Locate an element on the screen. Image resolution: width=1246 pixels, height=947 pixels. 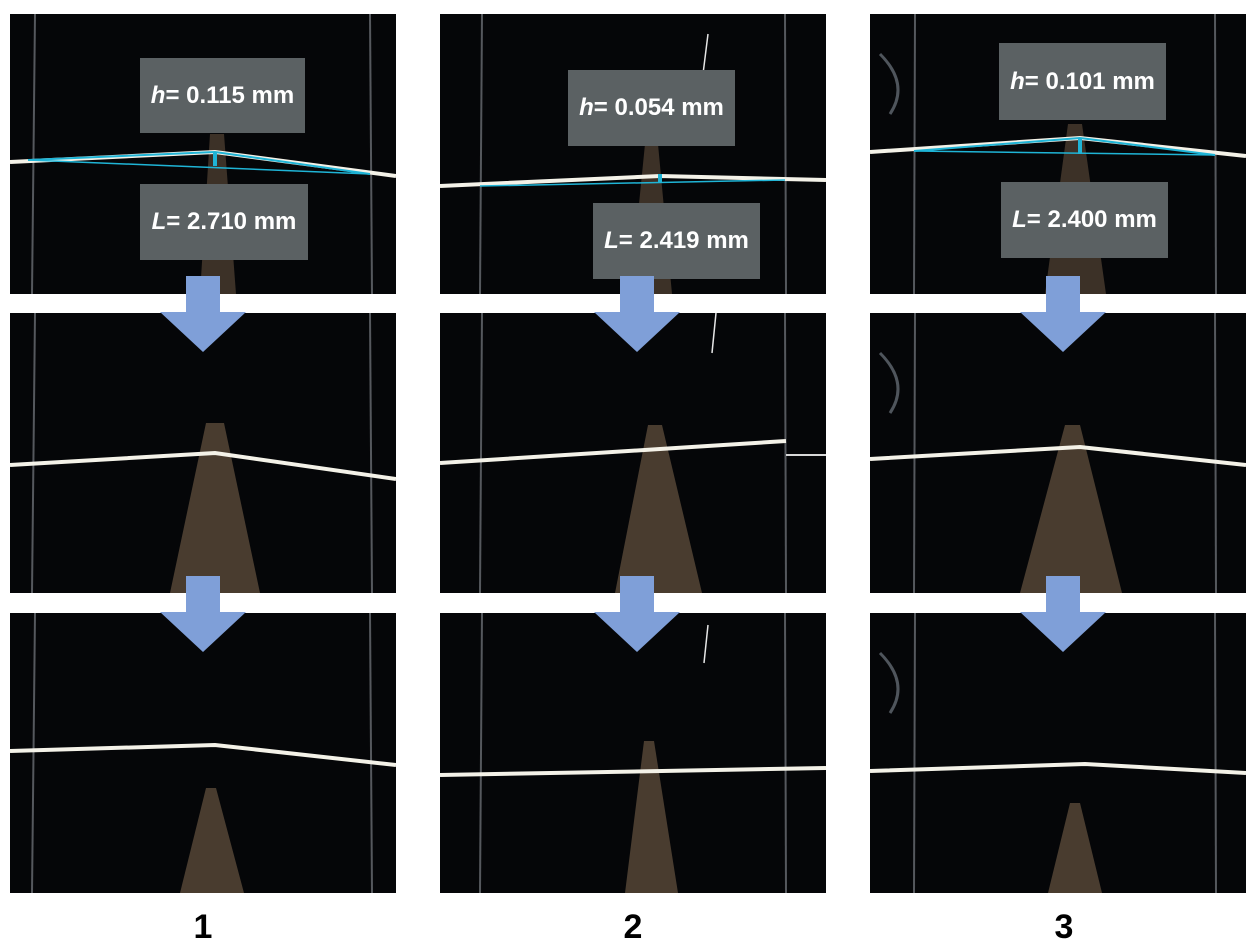
column-label-3: 3 is located at coordinates (1064, 927).